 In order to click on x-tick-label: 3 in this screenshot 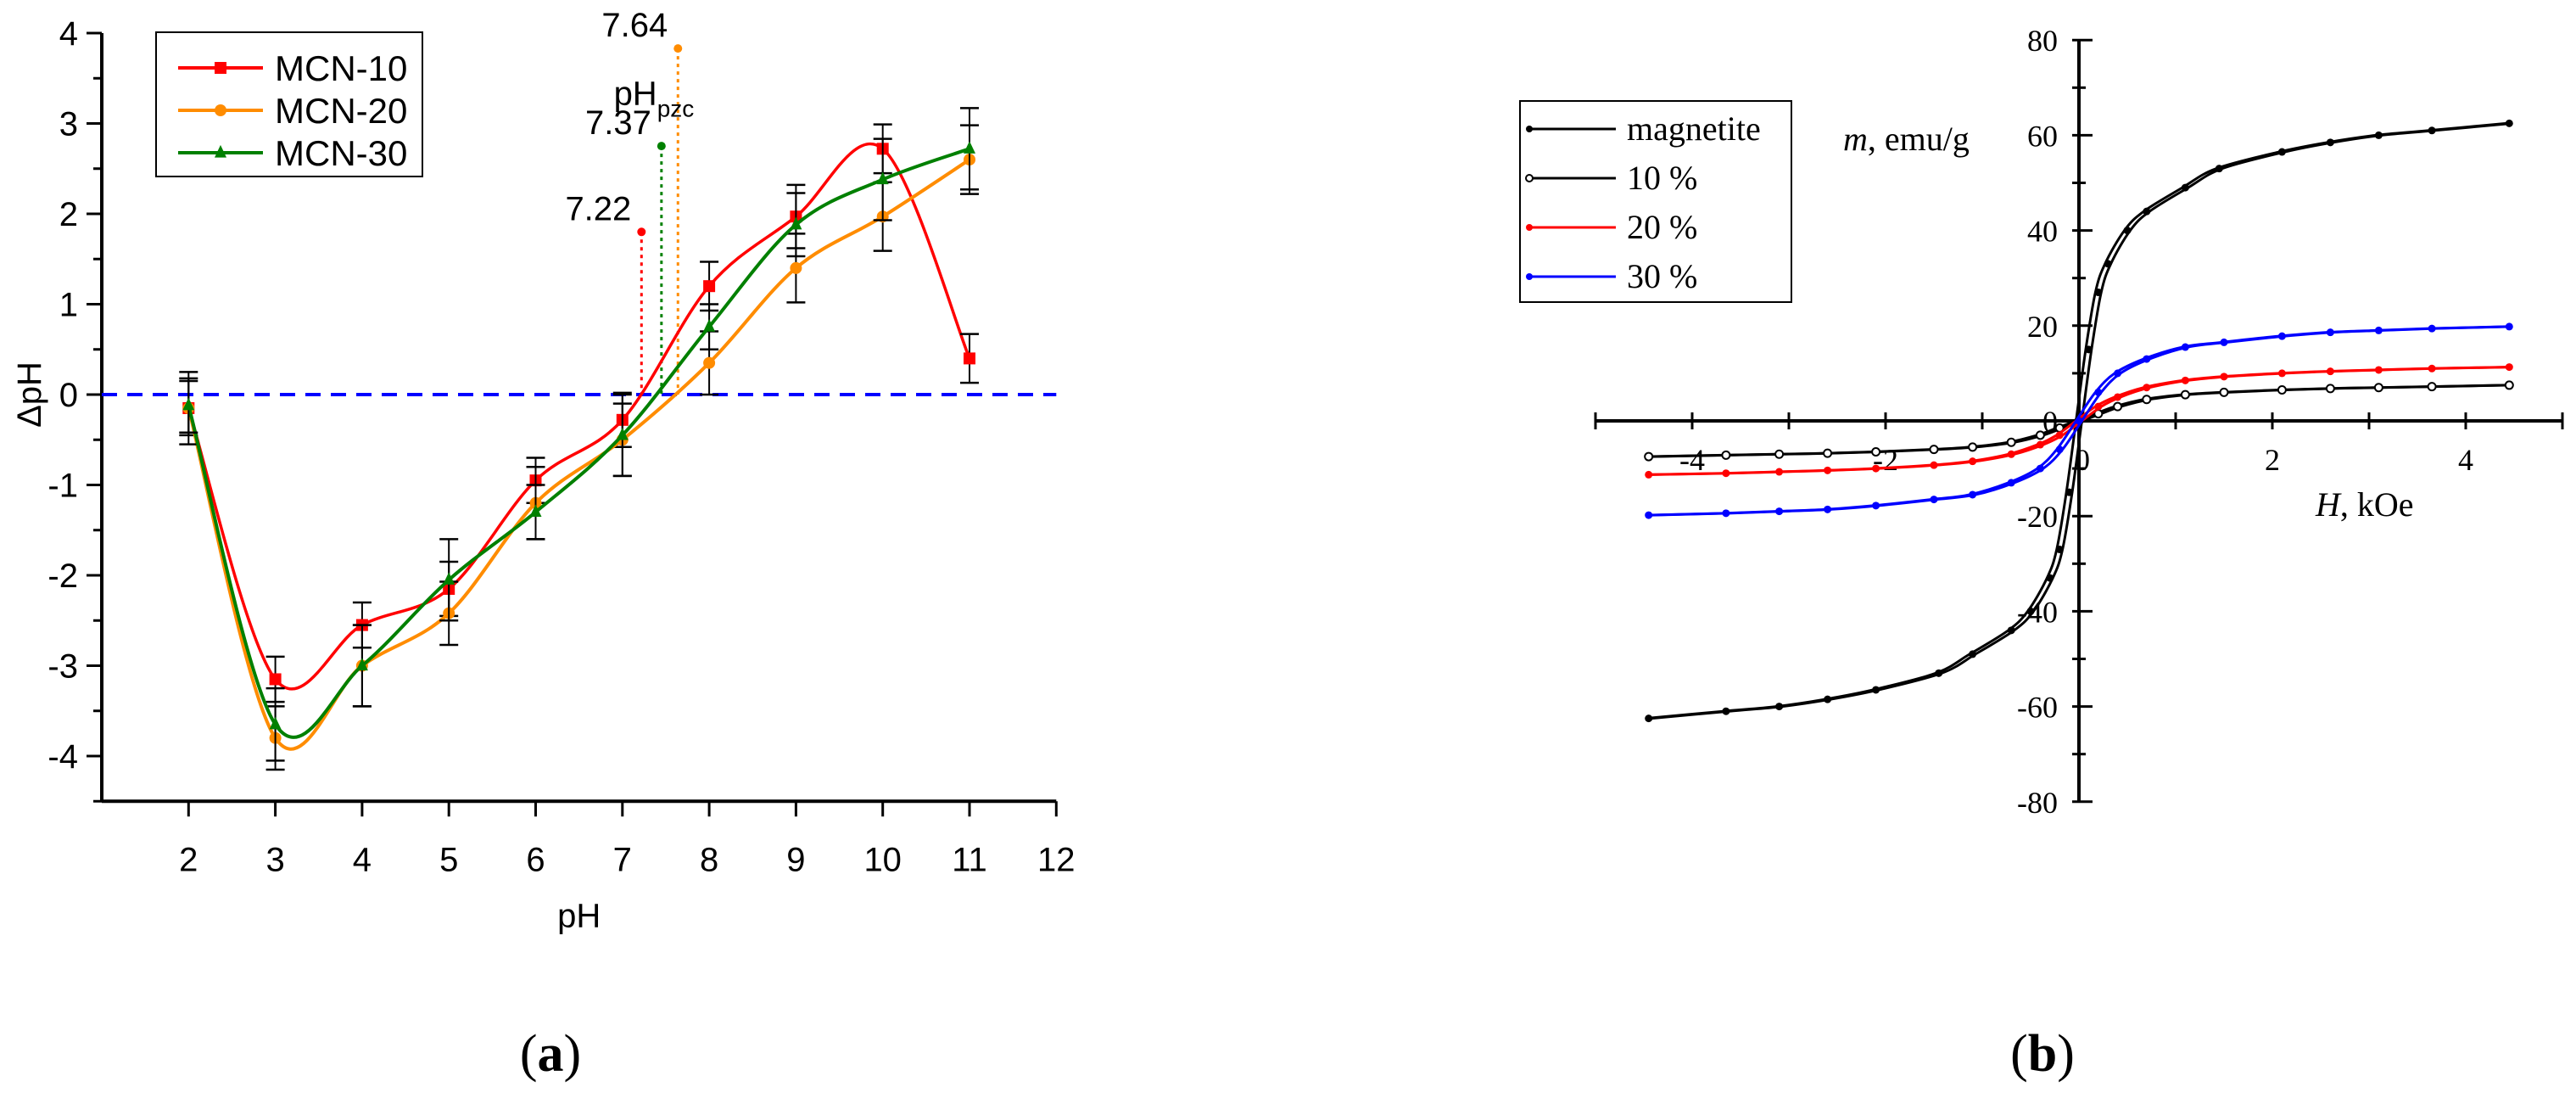, I will do `click(274, 859)`.